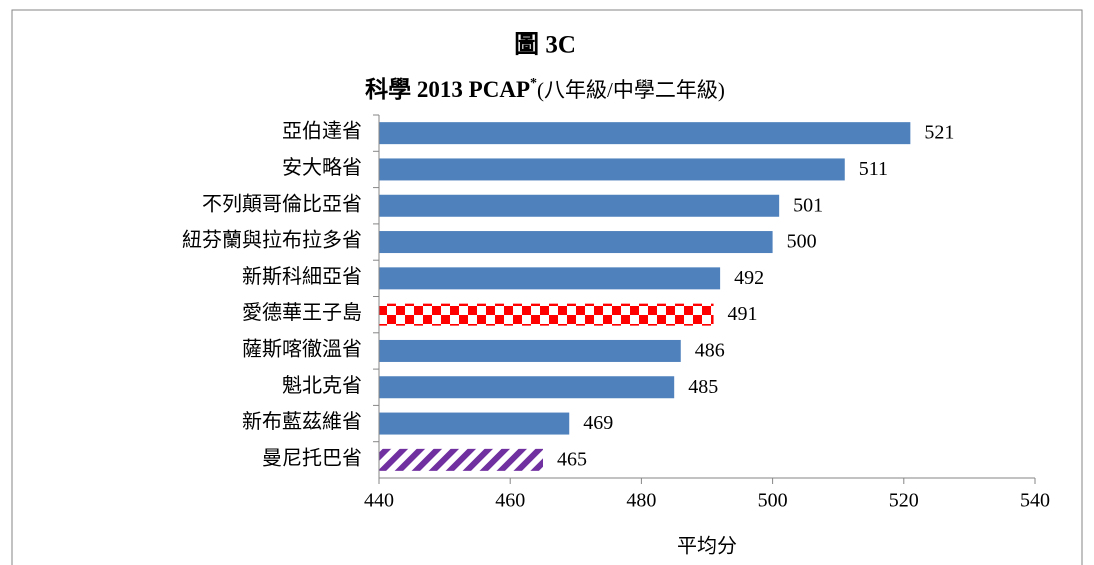 Image resolution: width=1094 pixels, height=565 pixels. I want to click on data-label: 501, so click(808, 205).